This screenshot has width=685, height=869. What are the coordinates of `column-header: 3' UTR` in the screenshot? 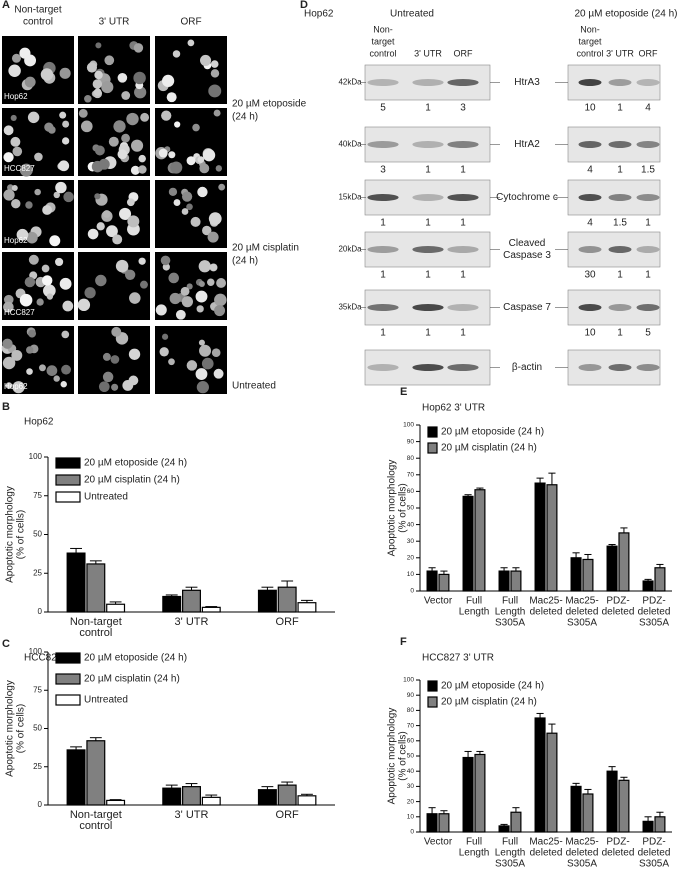 It's located at (114, 22).